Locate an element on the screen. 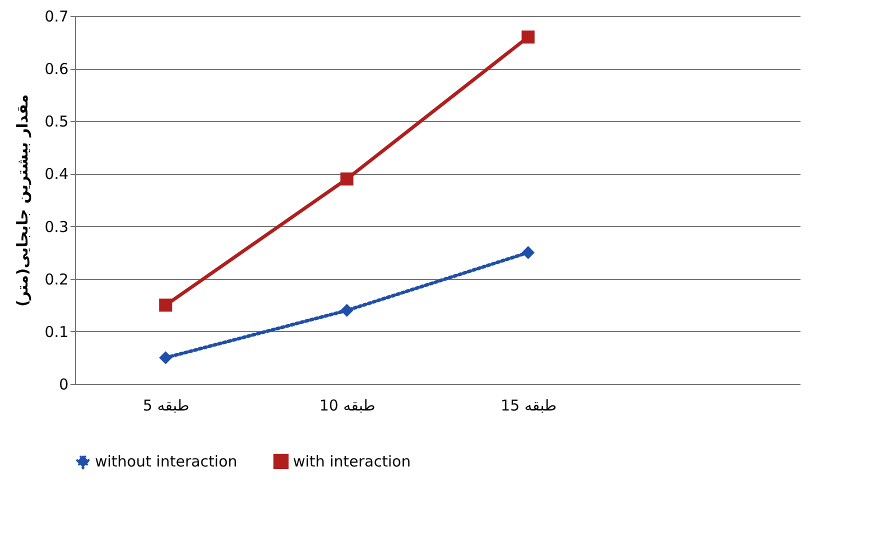 This screenshot has width=887, height=534. y-tick-label: 0.5 is located at coordinates (56, 121).